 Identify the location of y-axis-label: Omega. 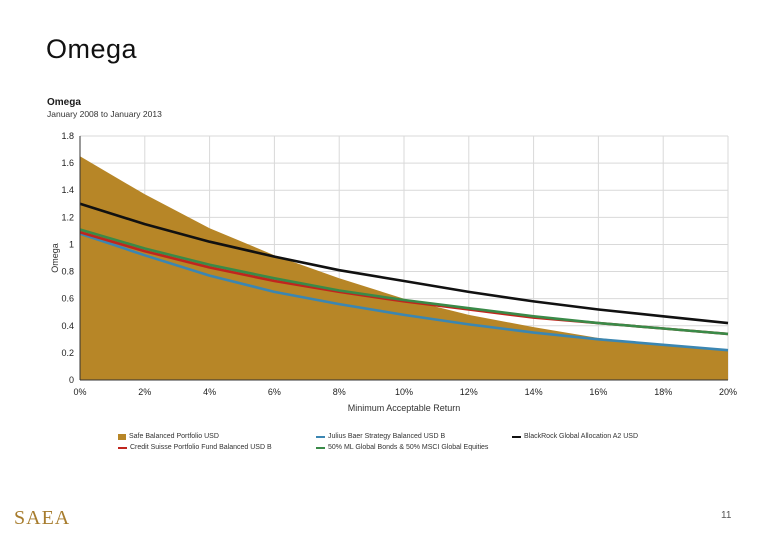
(55, 258).